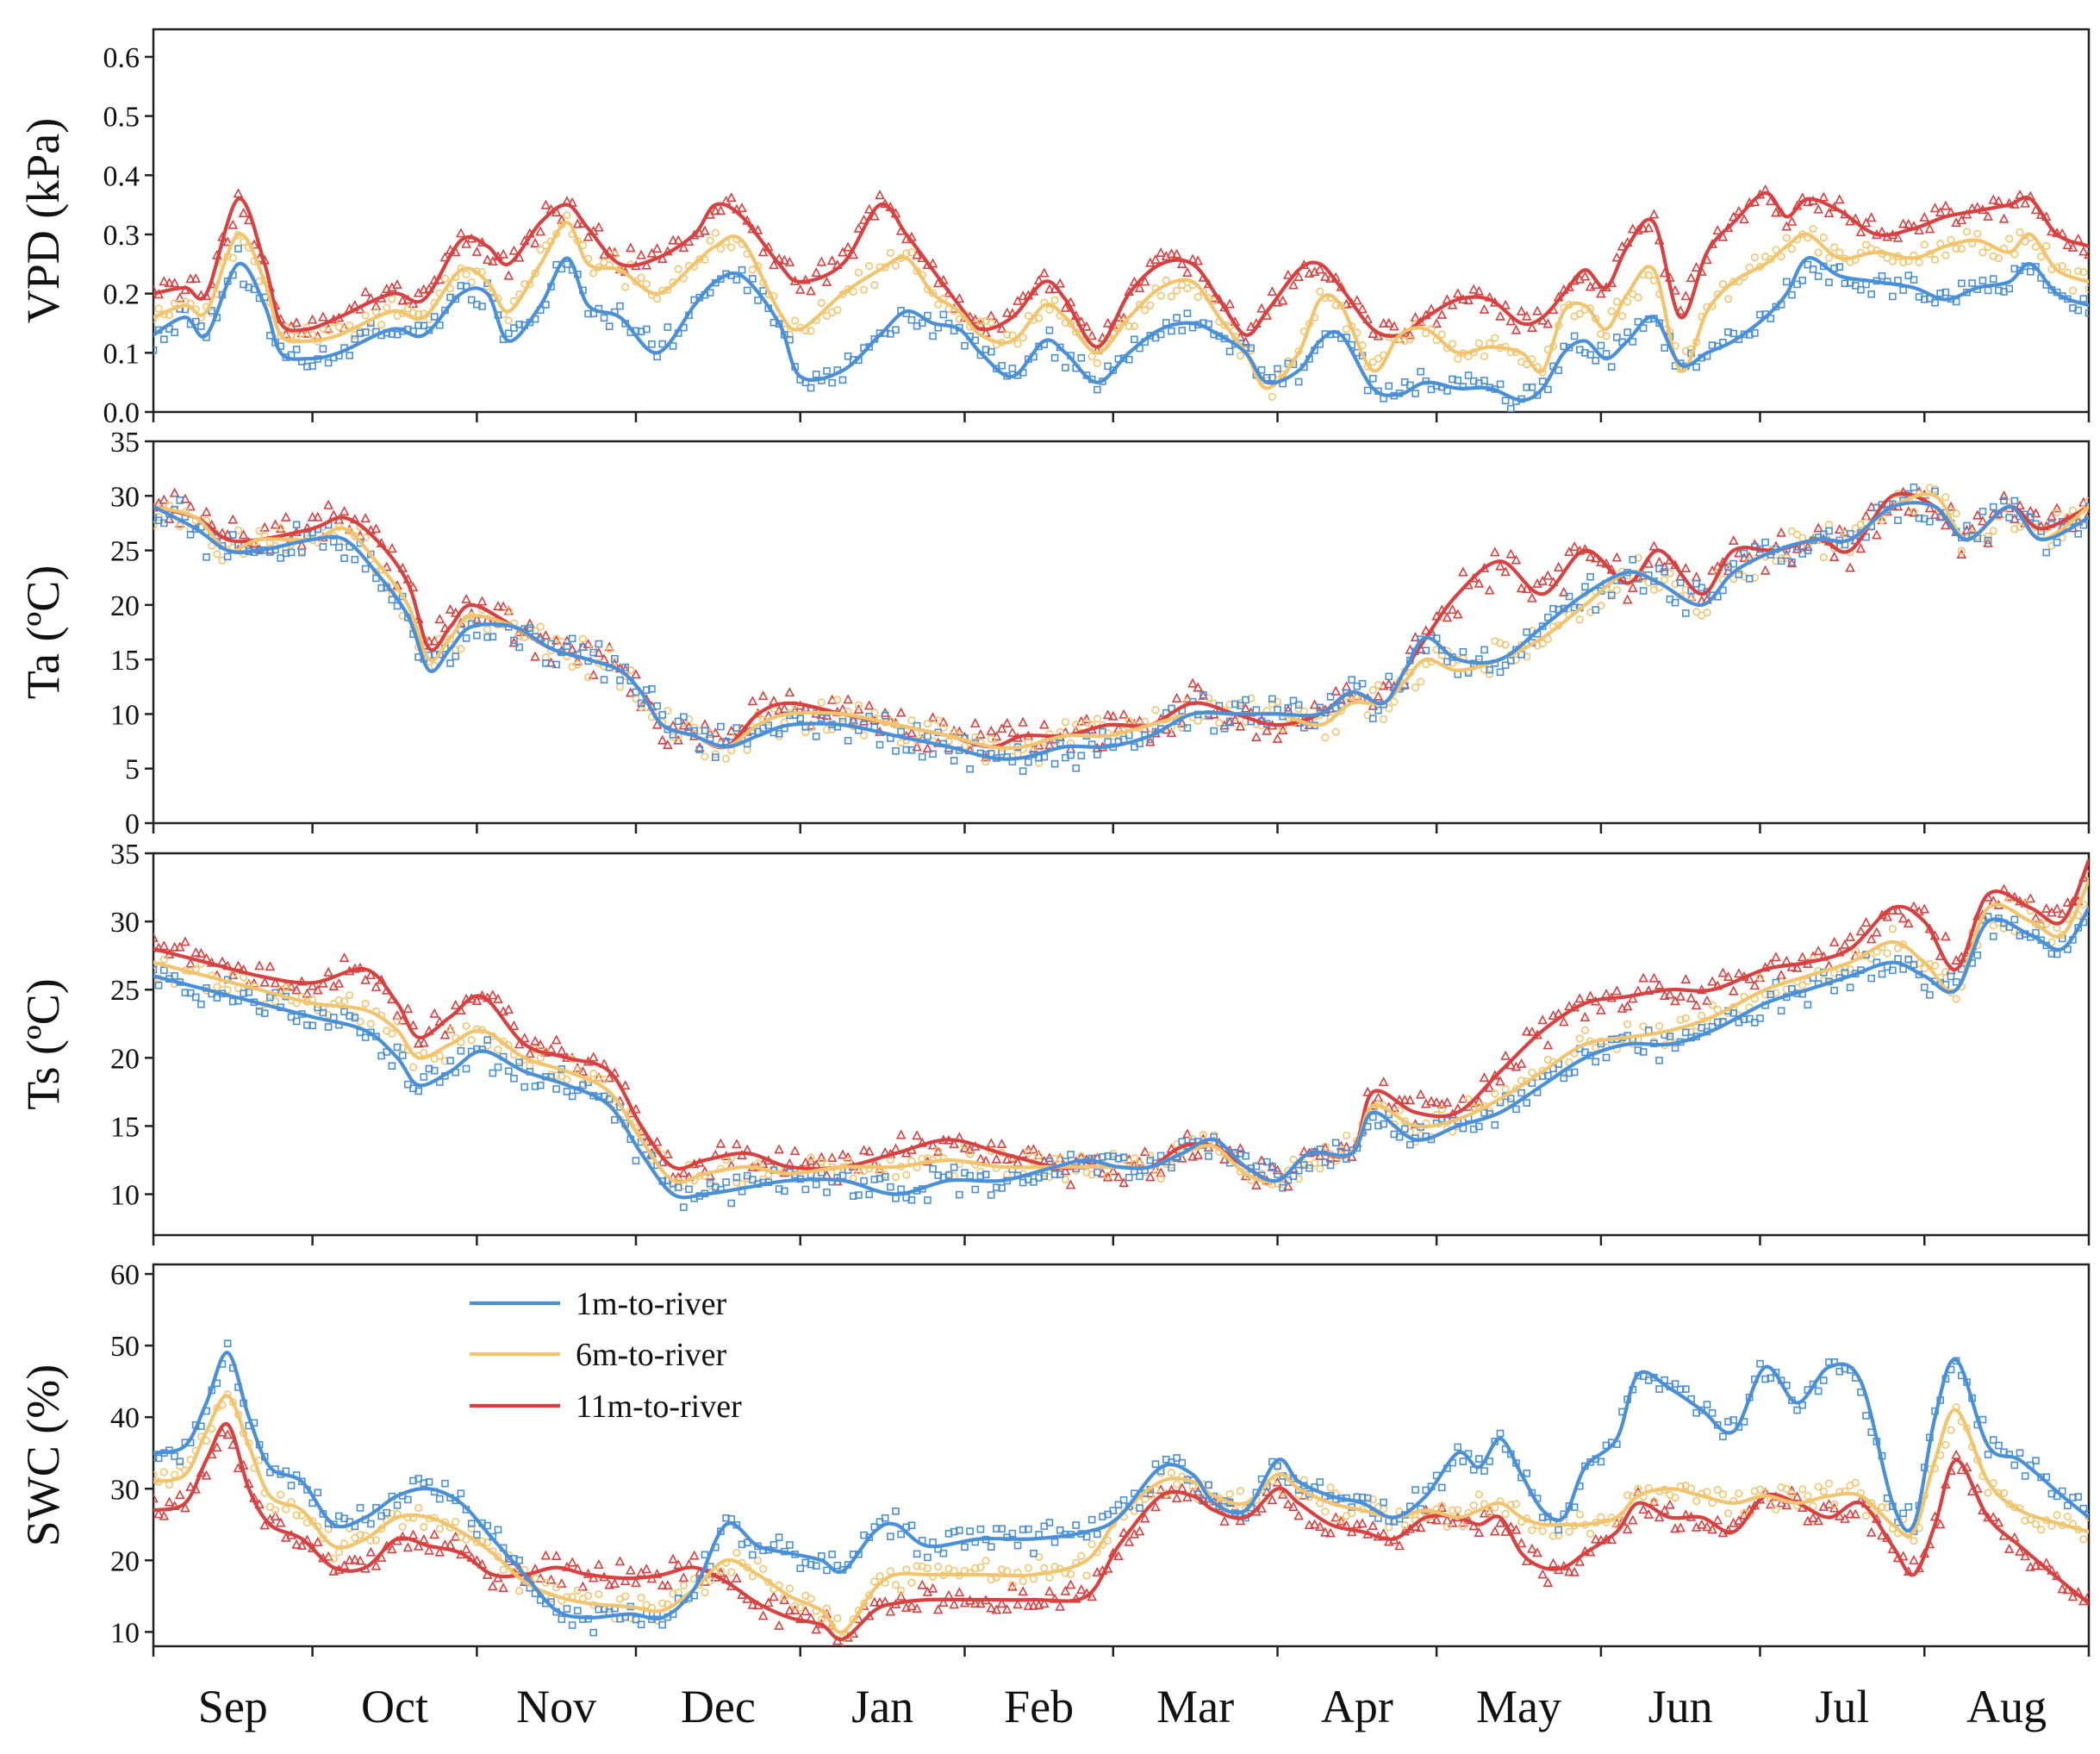 This screenshot has width=2100, height=1754. I want to click on y-tick-label: 0.3, so click(121, 236).